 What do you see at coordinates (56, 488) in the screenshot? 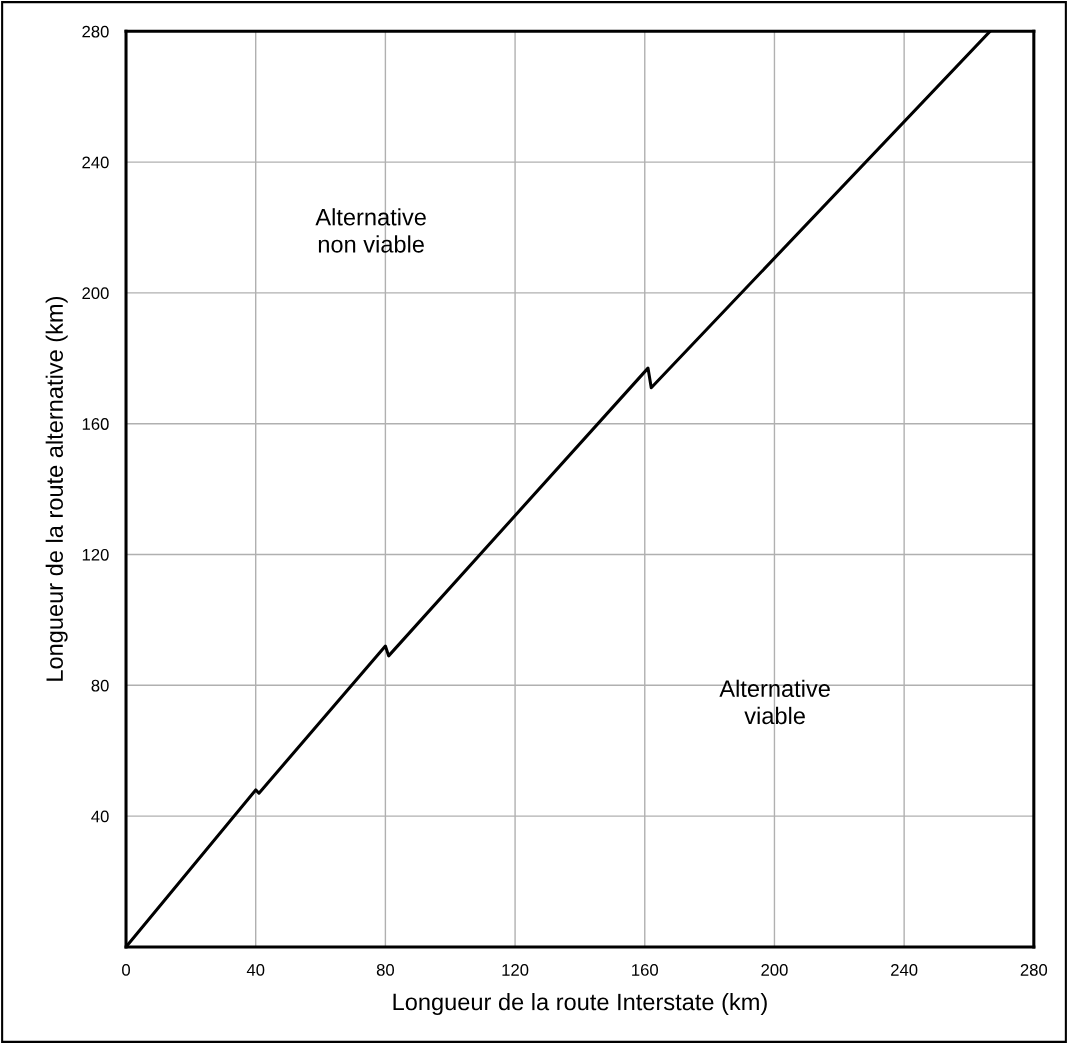
I see `y-axis-title: Longueur de la route alternative (km)` at bounding box center [56, 488].